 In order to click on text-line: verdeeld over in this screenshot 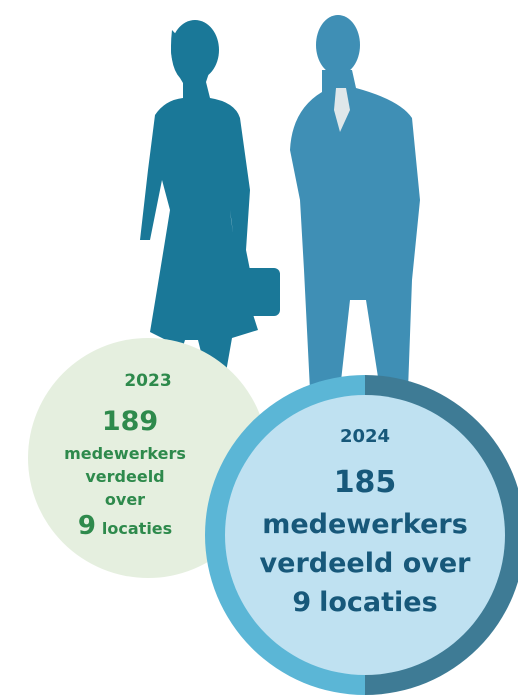, I will do `click(366, 563)`.